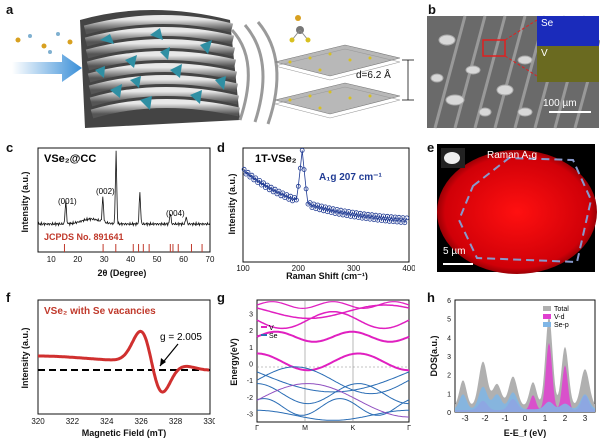 This screenshot has width=600, height=440. Describe the element at coordinates (305, 428) in the screenshot. I see `kpoint-1: M` at that location.